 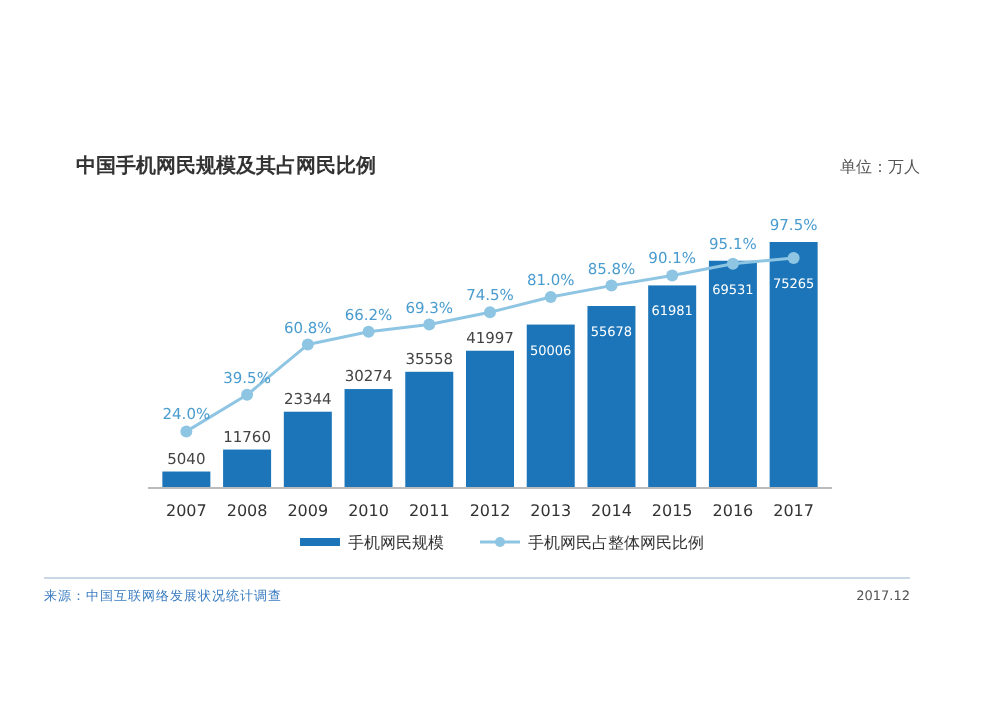 What do you see at coordinates (880, 167) in the screenshot?
I see `text: 单位：万人` at bounding box center [880, 167].